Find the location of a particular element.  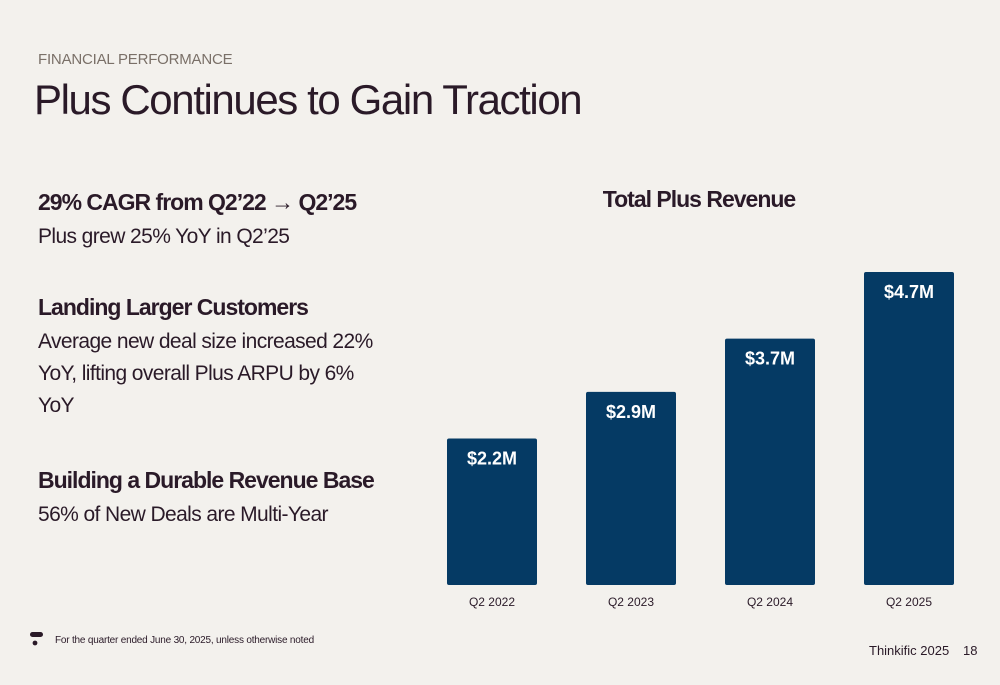

bar-q2-2025 is located at coordinates (909, 428).